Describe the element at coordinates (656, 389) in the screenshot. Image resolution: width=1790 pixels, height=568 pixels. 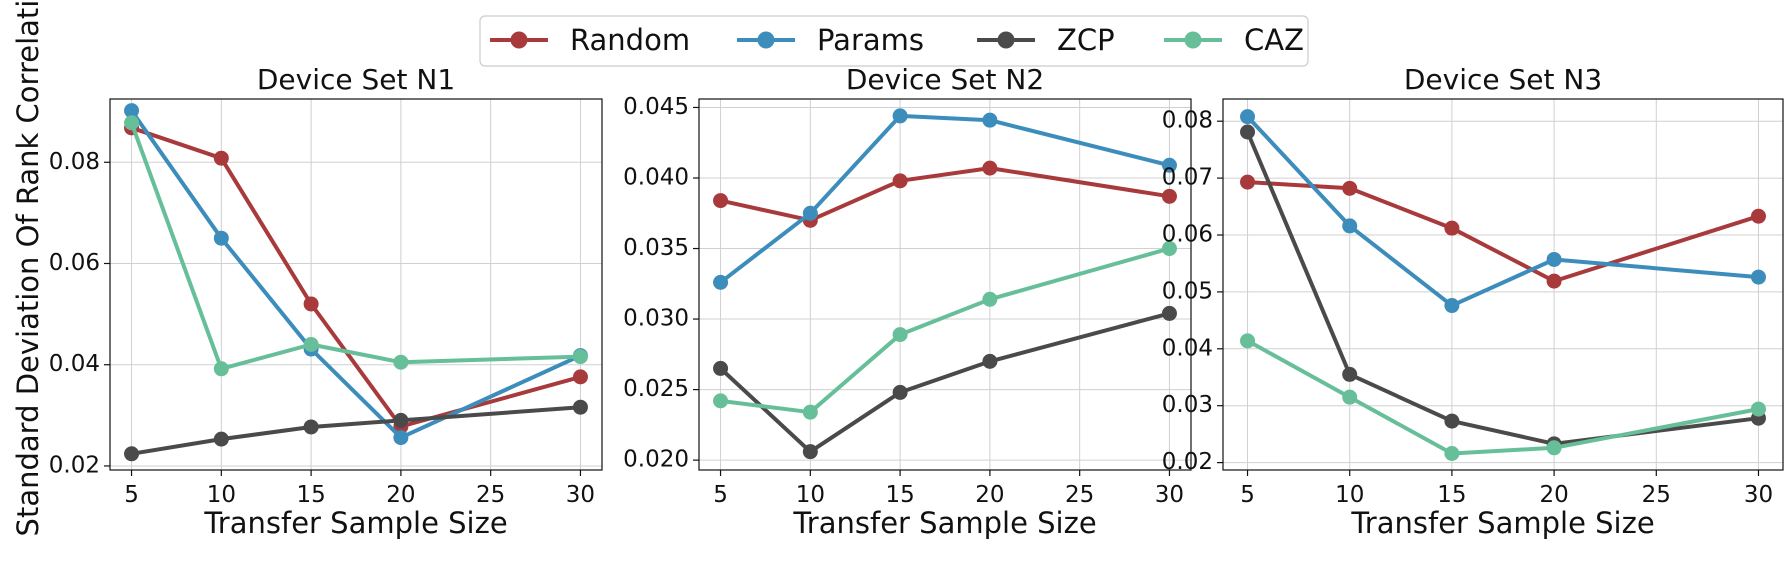
I see `y-tick-label: 0.025` at that location.